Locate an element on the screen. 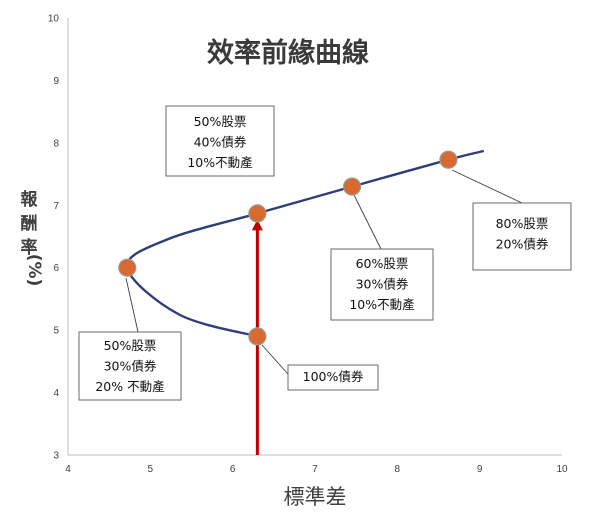 Image resolution: width=589 pixels, height=514 pixels. y-tick-label: 8 is located at coordinates (56, 143).